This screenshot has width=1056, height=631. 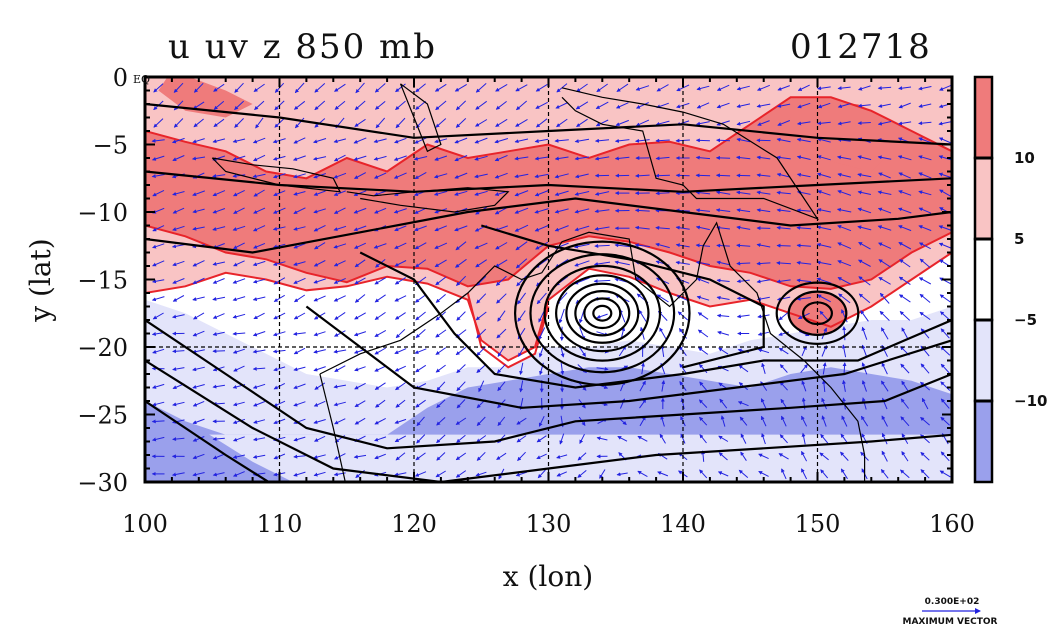 I want to click on chart-date-label: 012718, so click(x=861, y=47).